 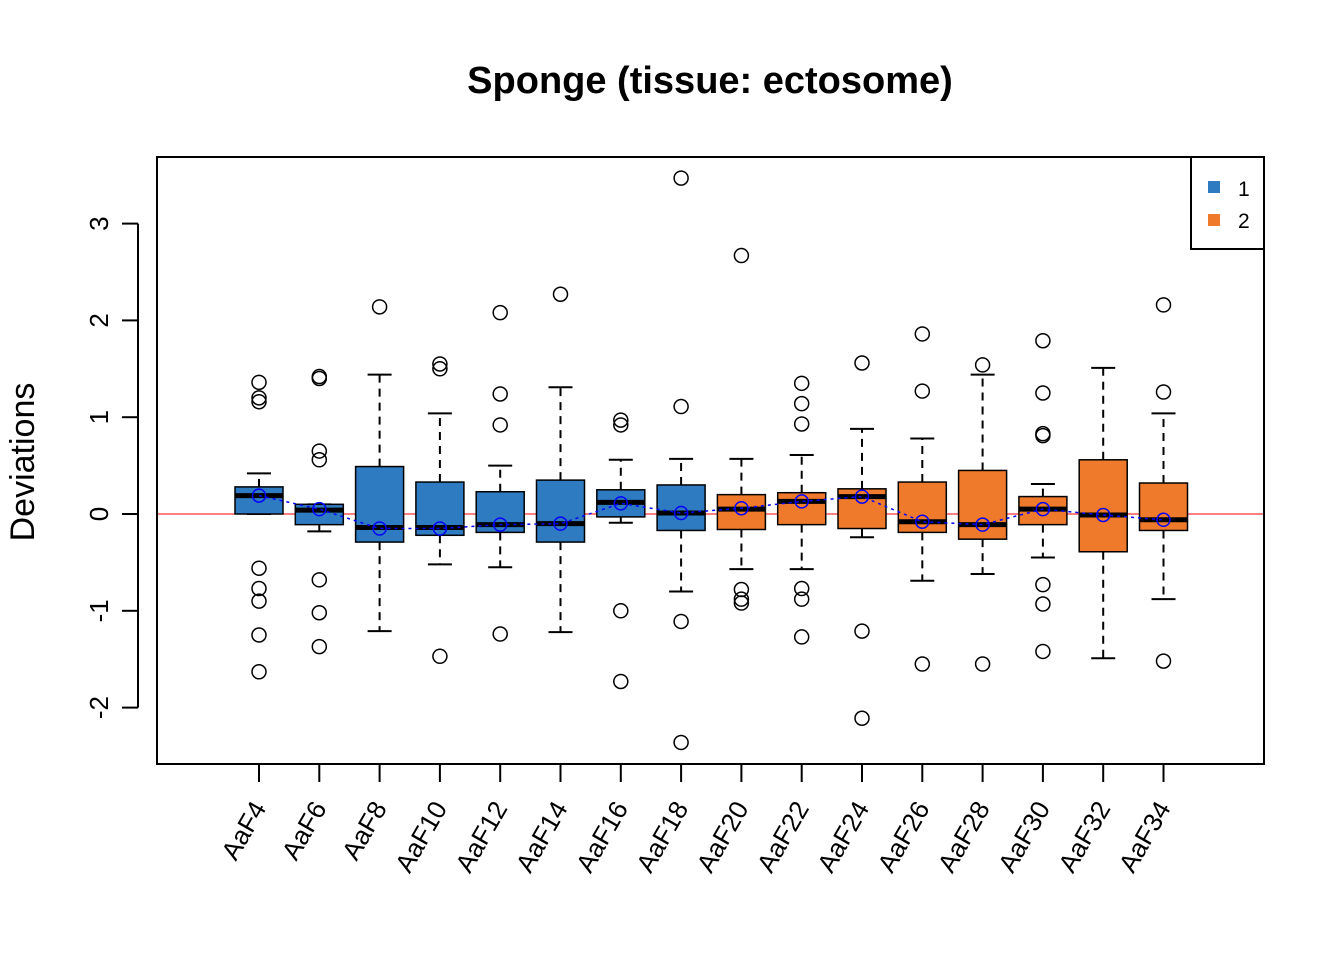 What do you see at coordinates (481, 836) in the screenshot?
I see `x-tick-label: AaF12` at bounding box center [481, 836].